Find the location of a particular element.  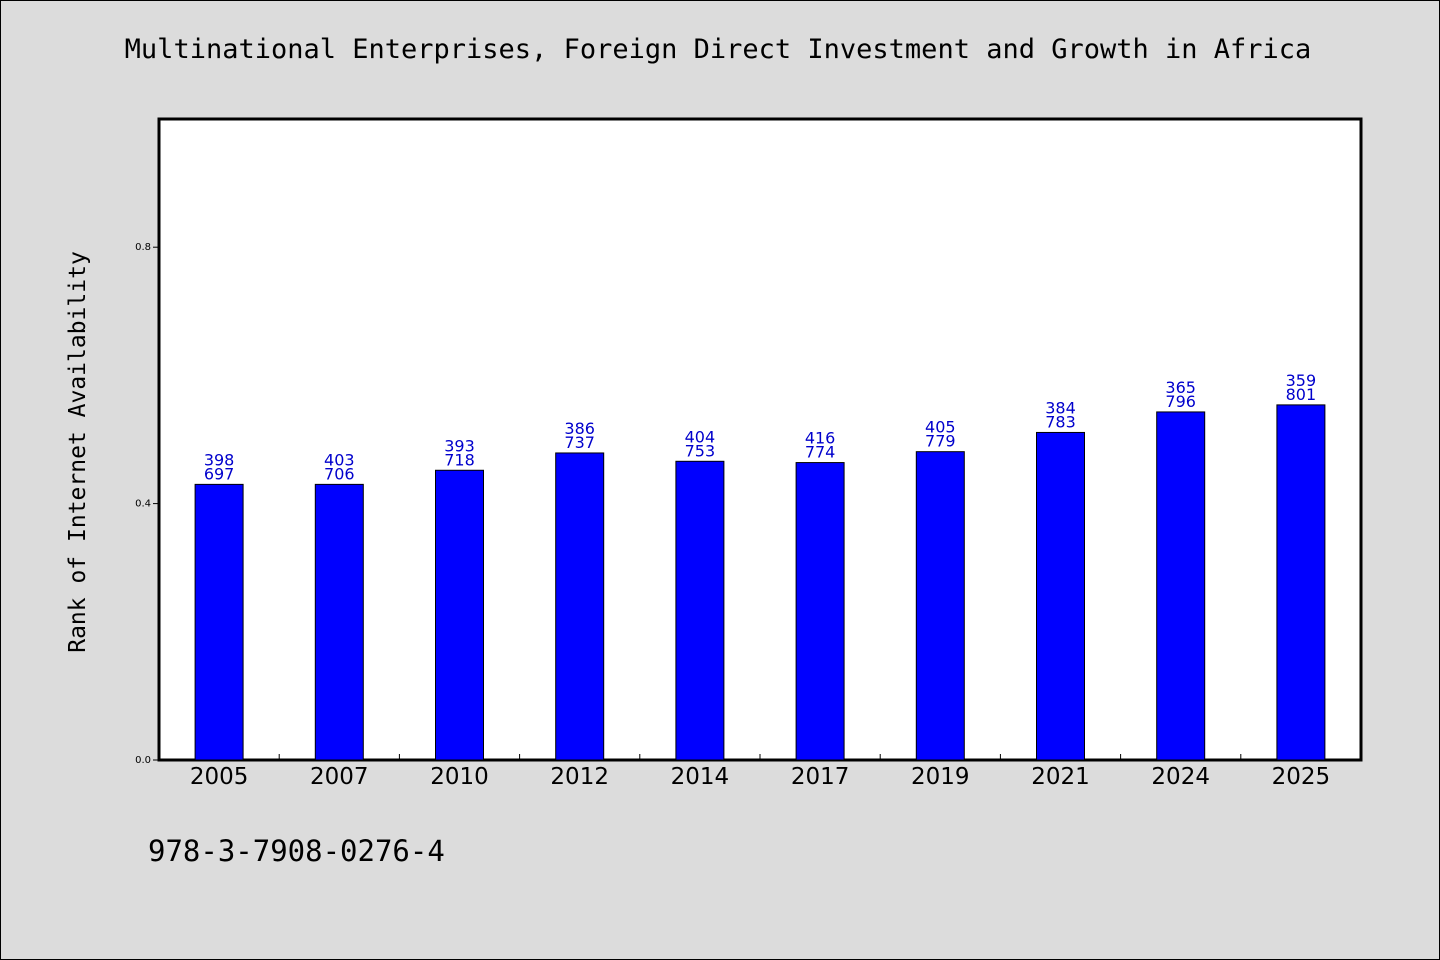

x-tick-label: 2007 is located at coordinates (339, 777).